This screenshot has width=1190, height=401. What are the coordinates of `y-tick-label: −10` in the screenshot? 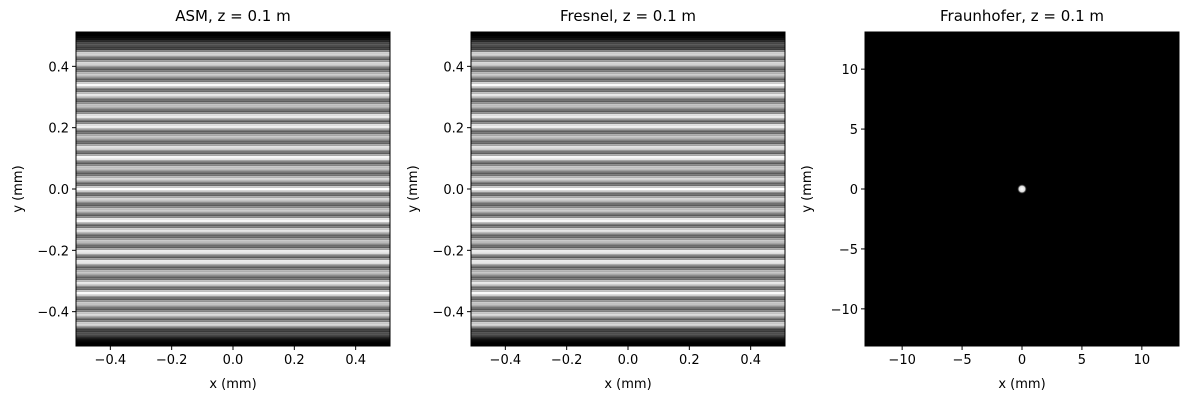 It's located at (844, 310).